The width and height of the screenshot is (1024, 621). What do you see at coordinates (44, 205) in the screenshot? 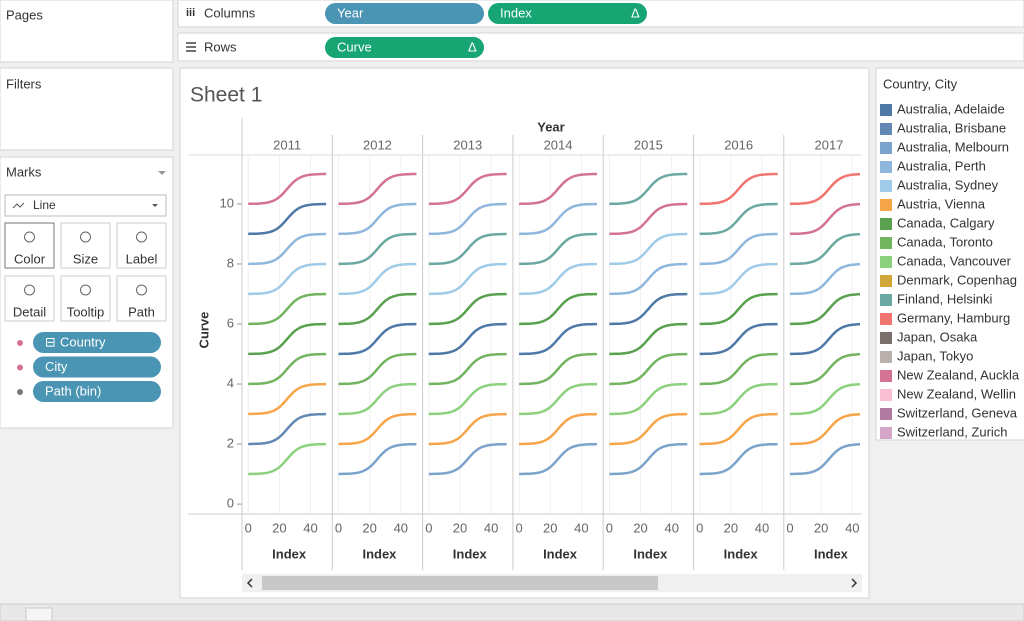
I see `mark-type: Line` at bounding box center [44, 205].